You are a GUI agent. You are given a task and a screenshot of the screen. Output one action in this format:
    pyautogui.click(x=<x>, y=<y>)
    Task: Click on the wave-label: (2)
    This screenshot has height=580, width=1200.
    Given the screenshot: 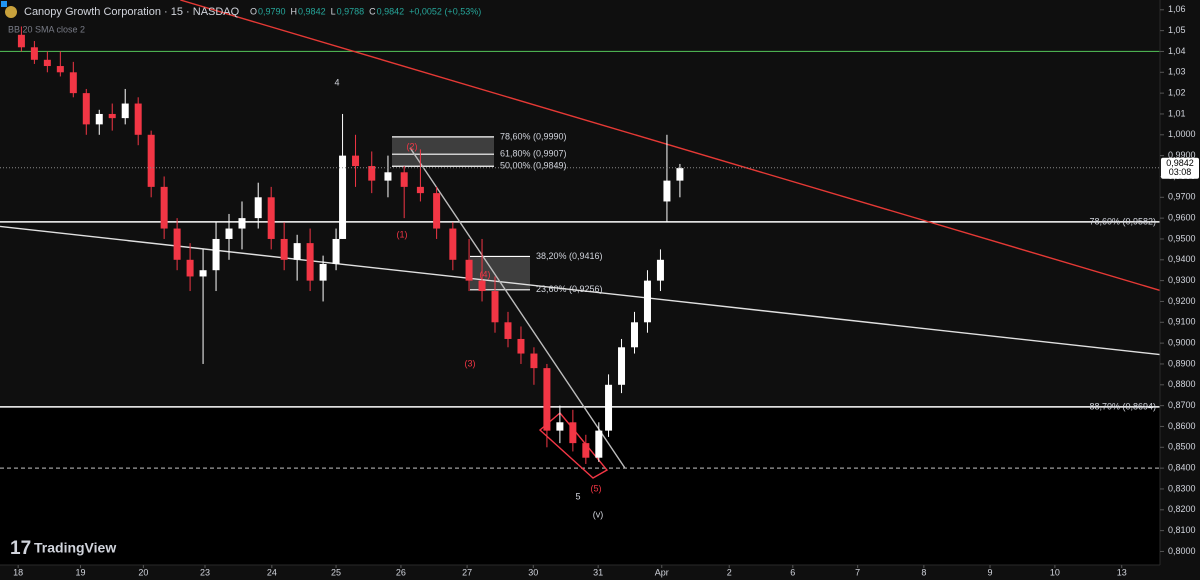 What is the action you would take?
    pyautogui.click(x=412, y=146)
    